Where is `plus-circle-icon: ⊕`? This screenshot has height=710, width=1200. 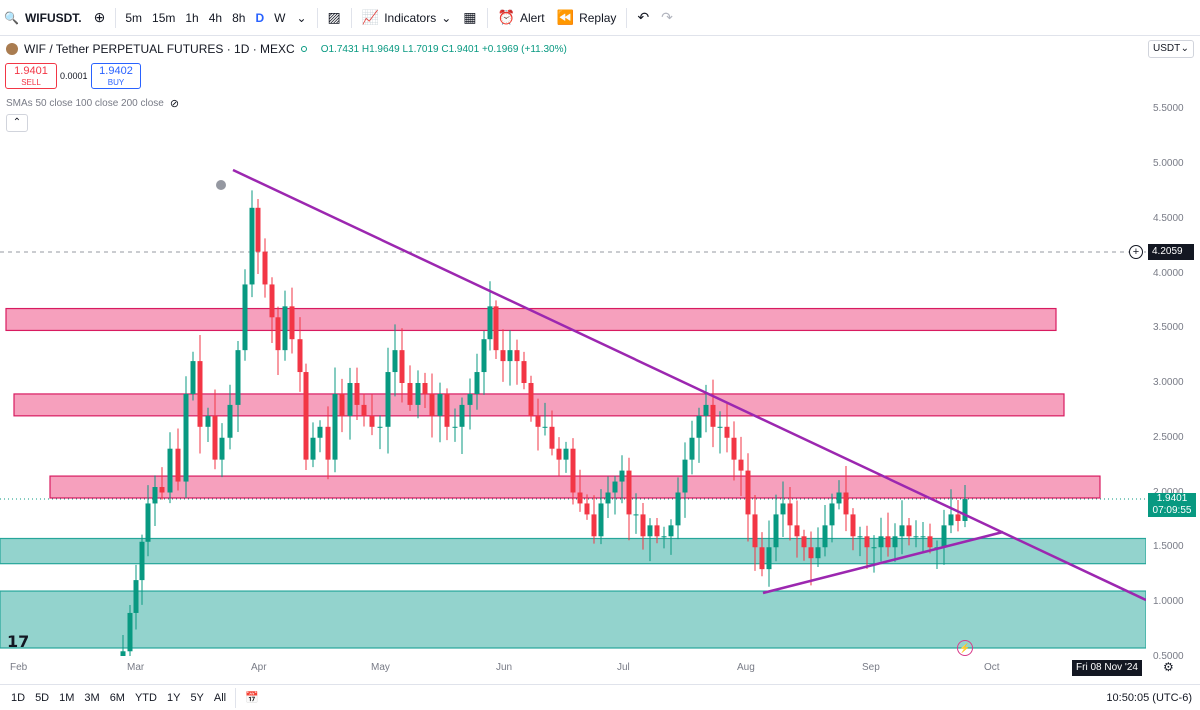
plus-circle-icon: ⊕ is located at coordinates (99, 17).